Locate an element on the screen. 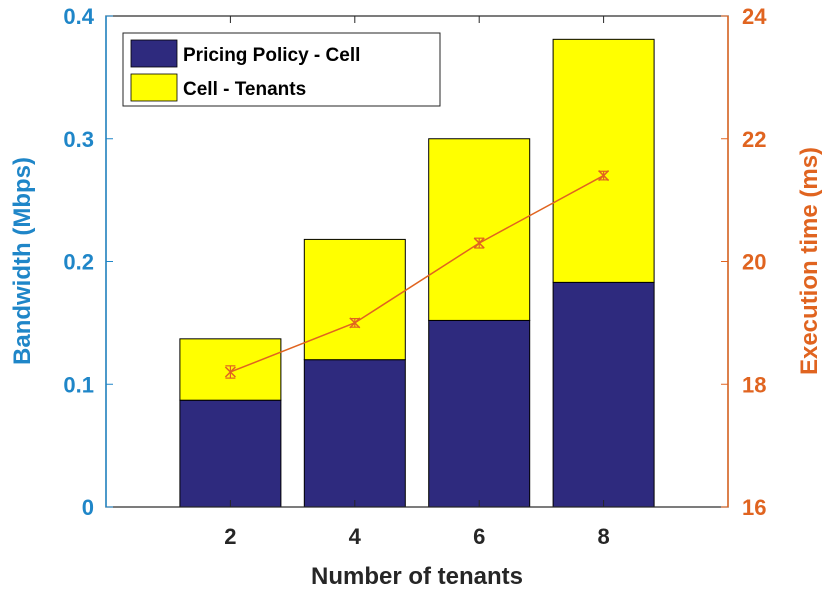 The image size is (830, 591). right-tick-label: 22 is located at coordinates (754, 139).